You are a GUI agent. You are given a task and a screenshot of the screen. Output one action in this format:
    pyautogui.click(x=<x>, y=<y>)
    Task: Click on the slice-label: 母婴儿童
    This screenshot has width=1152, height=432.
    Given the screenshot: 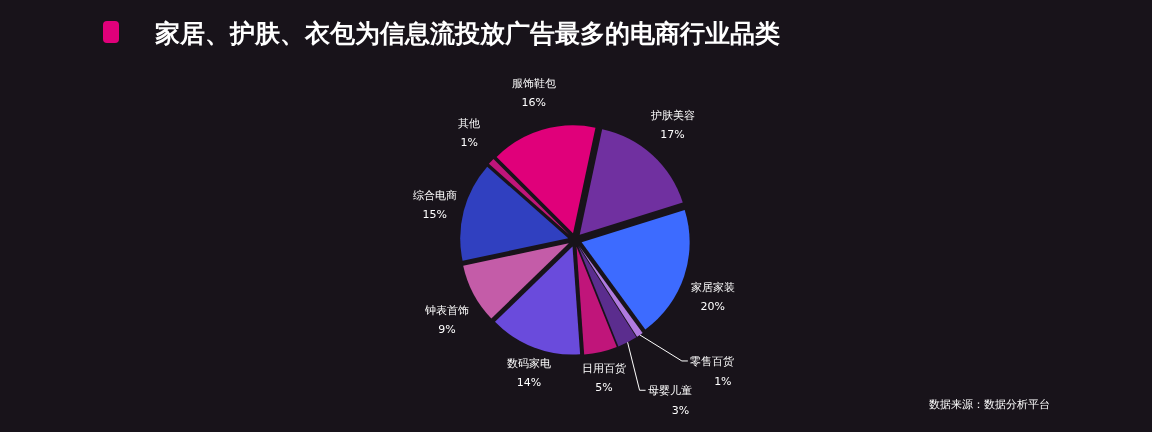 What is the action you would take?
    pyautogui.click(x=669, y=391)
    